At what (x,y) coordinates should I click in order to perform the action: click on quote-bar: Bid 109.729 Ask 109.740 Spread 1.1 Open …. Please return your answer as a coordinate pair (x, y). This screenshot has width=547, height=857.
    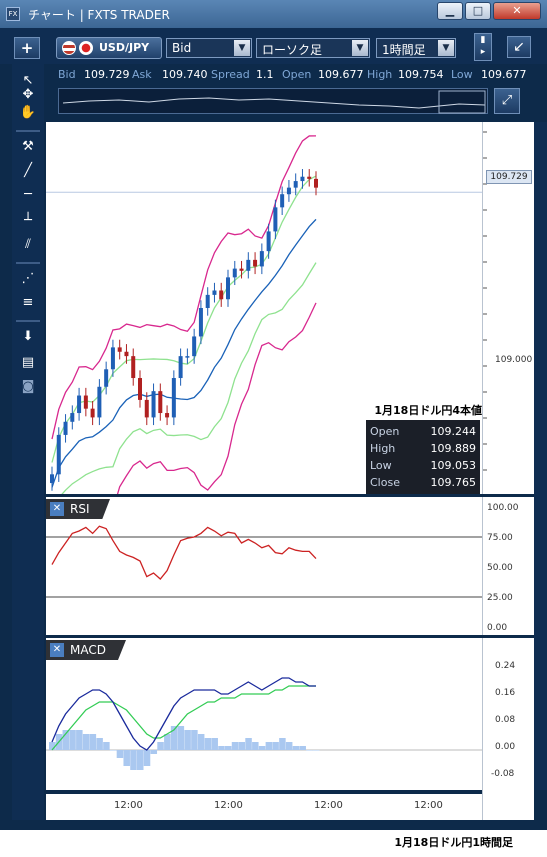
    Looking at the image, I should click on (296, 75).